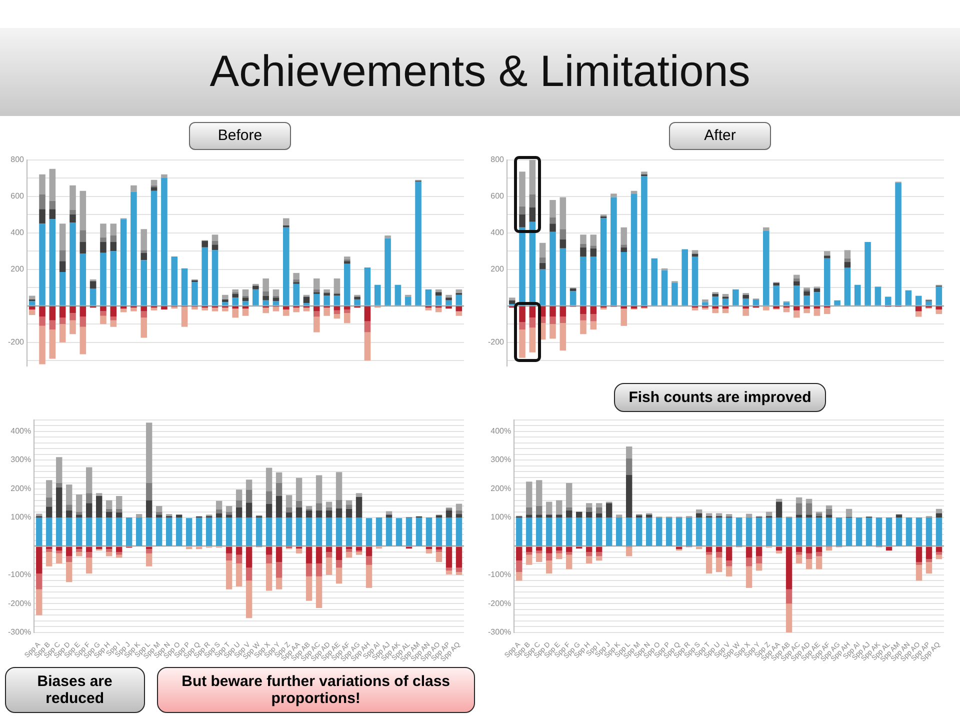  I want to click on chart-title: Achievements & Limitations, so click(480, 72).